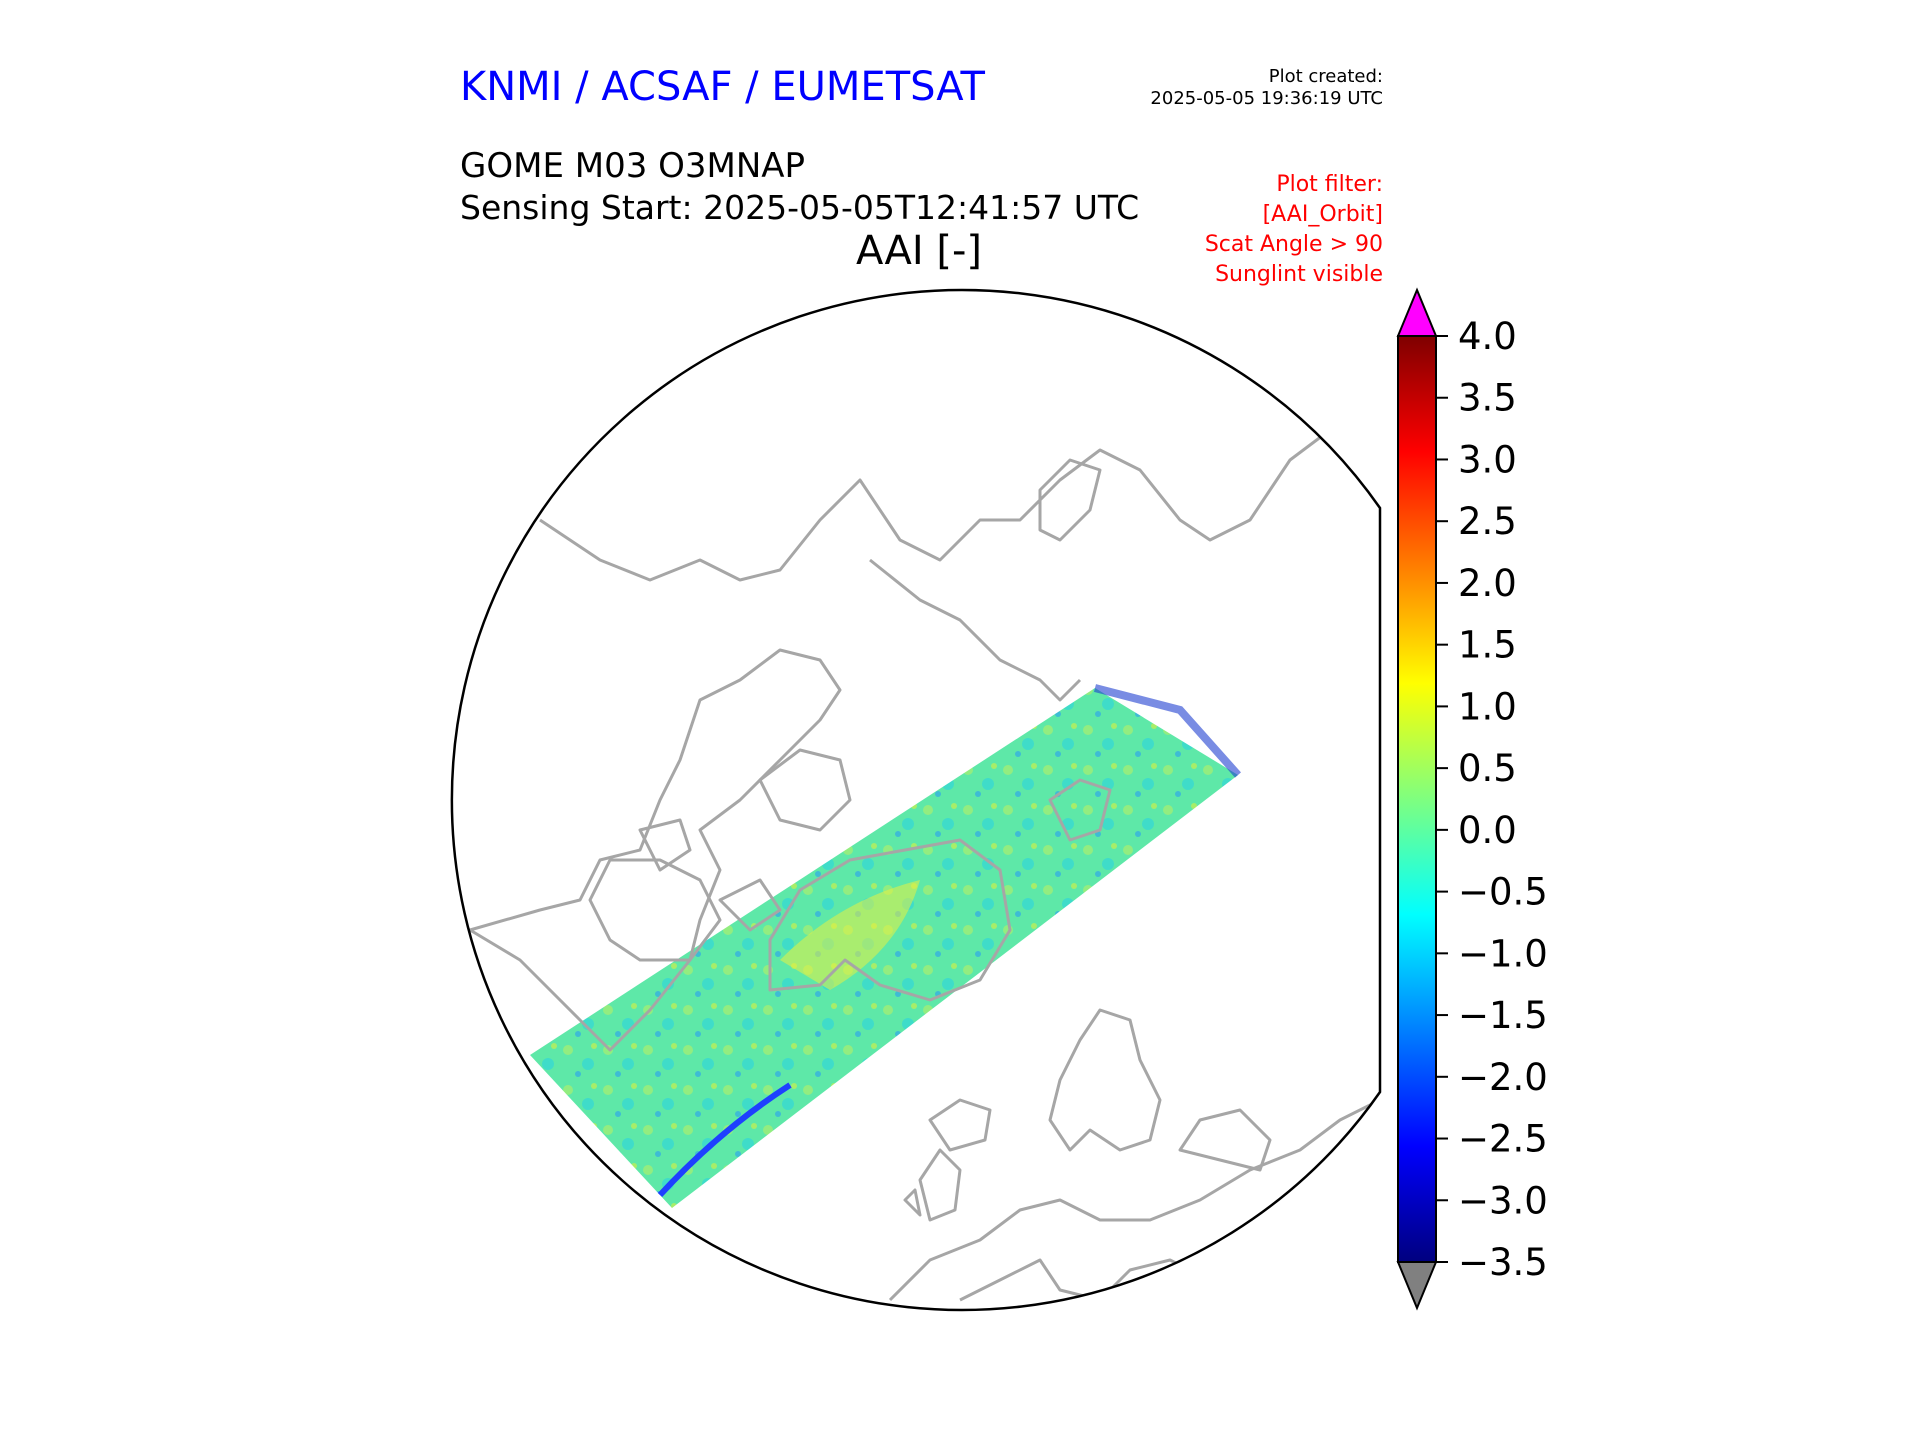 Image resolution: width=1920 pixels, height=1440 pixels. I want to click on colorbar-under-triangle, so click(1417, 1286).